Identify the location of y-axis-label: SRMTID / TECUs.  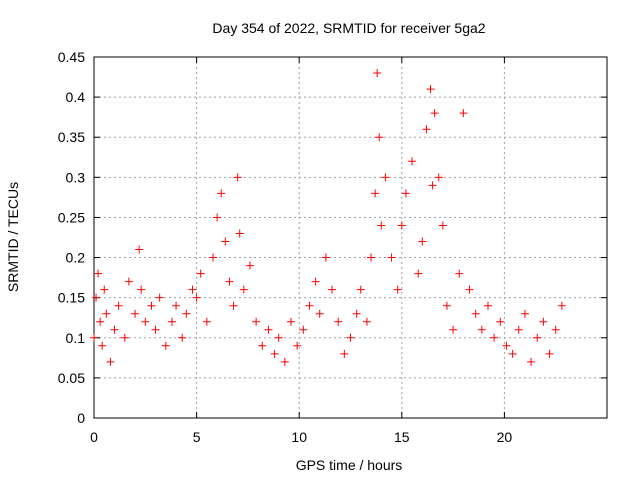
(13, 237).